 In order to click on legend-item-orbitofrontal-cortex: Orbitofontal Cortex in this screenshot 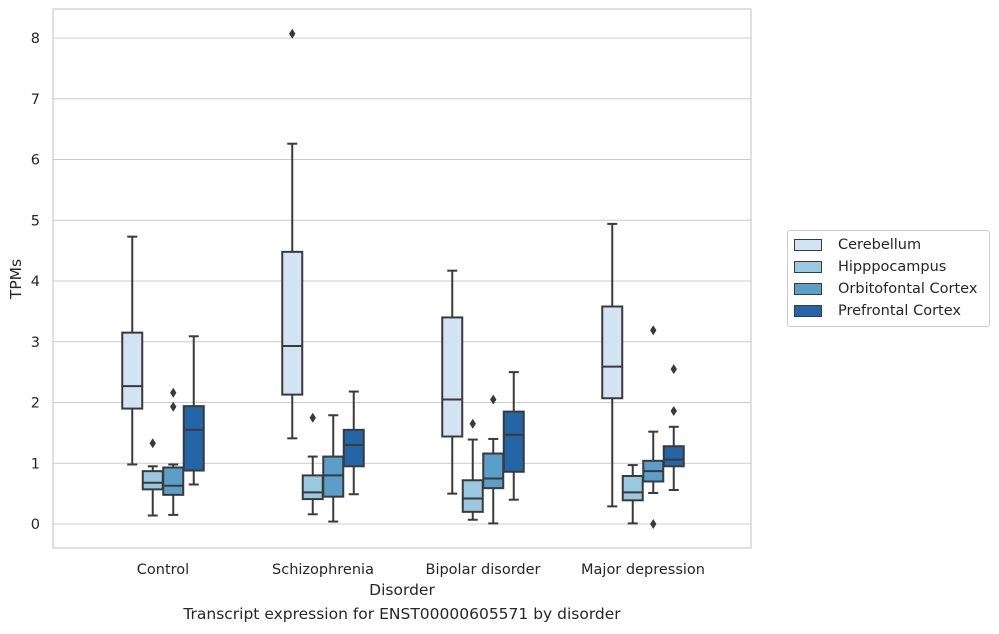, I will do `click(885, 289)`.